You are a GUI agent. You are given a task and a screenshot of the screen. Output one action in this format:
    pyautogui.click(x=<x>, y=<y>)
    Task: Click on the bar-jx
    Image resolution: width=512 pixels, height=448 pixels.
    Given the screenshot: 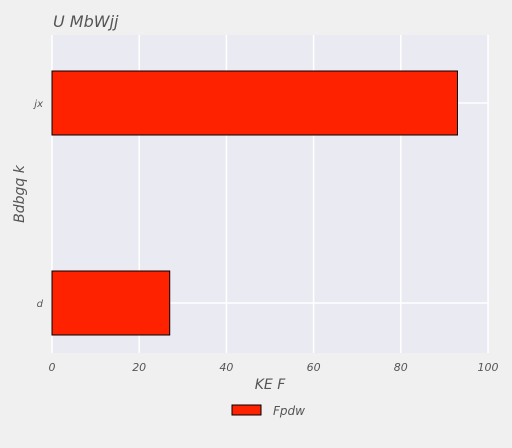 What is the action you would take?
    pyautogui.click(x=254, y=103)
    